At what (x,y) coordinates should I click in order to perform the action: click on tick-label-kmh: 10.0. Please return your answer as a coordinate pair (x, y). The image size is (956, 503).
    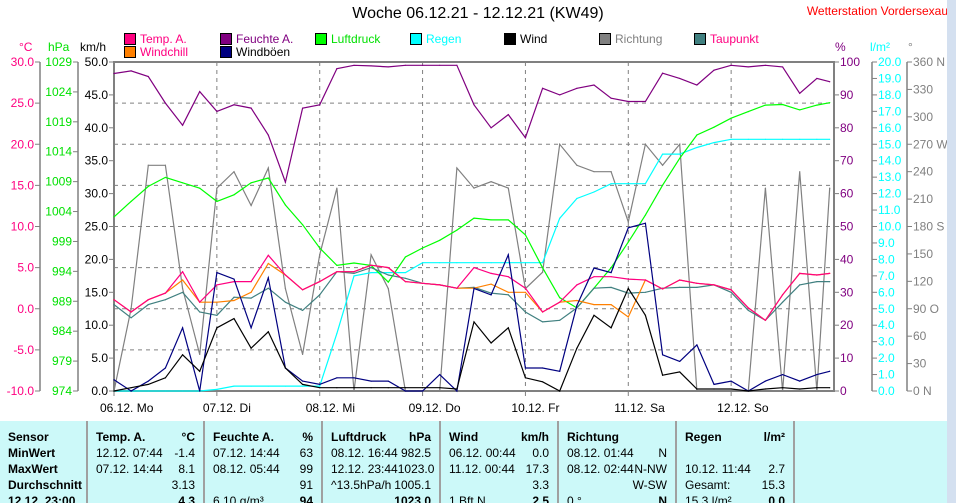
    Looking at the image, I should click on (97, 325).